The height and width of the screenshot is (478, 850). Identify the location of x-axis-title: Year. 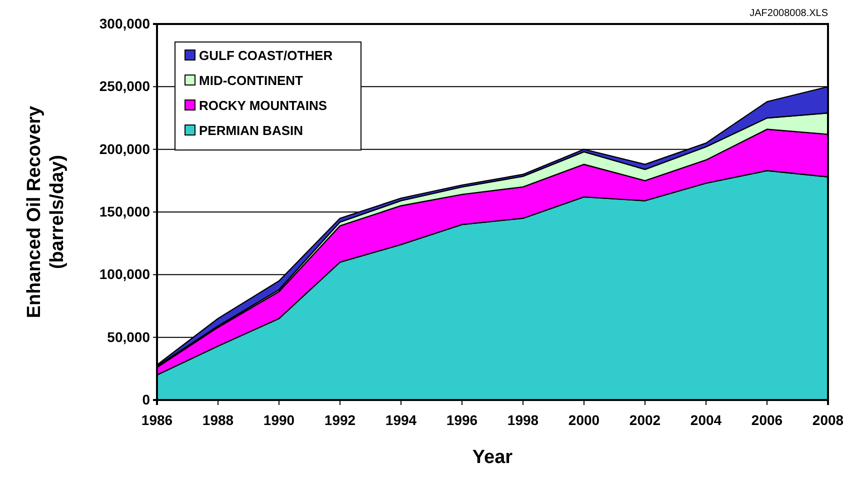
(493, 457).